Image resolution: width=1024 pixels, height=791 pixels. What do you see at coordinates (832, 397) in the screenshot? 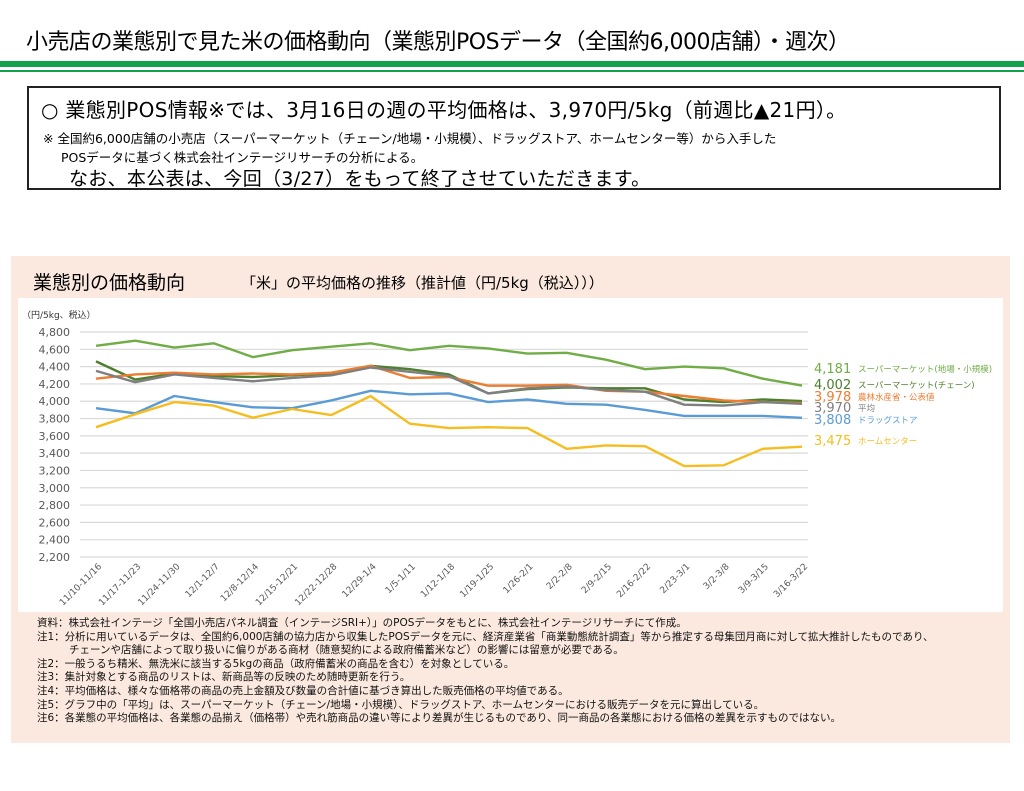
I see `series-end-value-label: 3,978` at bounding box center [832, 397].